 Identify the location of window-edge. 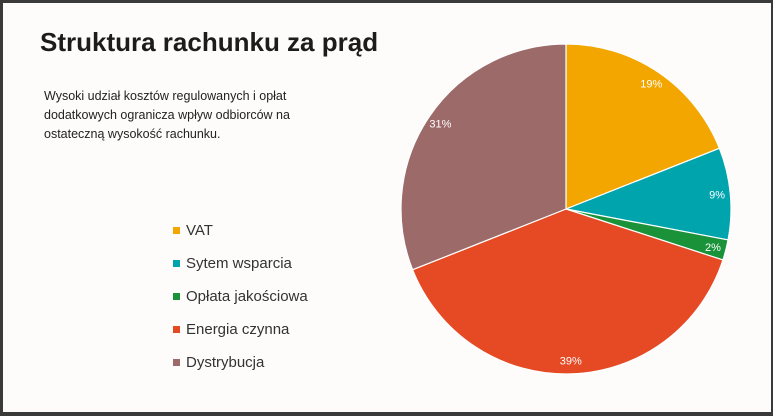
(777, 208).